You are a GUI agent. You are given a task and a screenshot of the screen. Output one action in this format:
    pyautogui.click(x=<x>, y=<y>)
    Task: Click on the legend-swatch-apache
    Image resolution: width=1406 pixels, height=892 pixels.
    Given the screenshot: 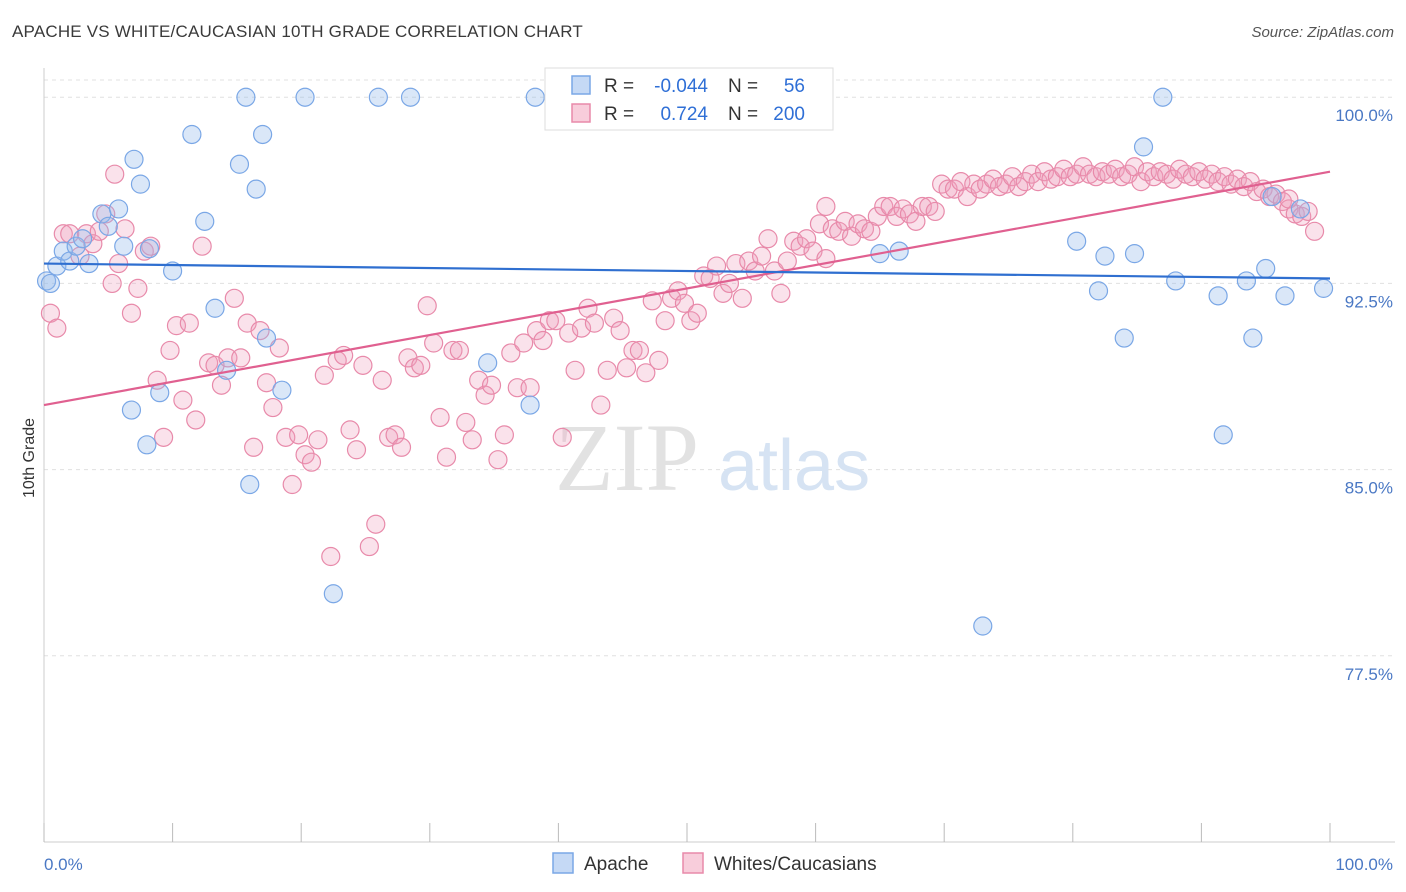 What is the action you would take?
    pyautogui.click(x=581, y=85)
    